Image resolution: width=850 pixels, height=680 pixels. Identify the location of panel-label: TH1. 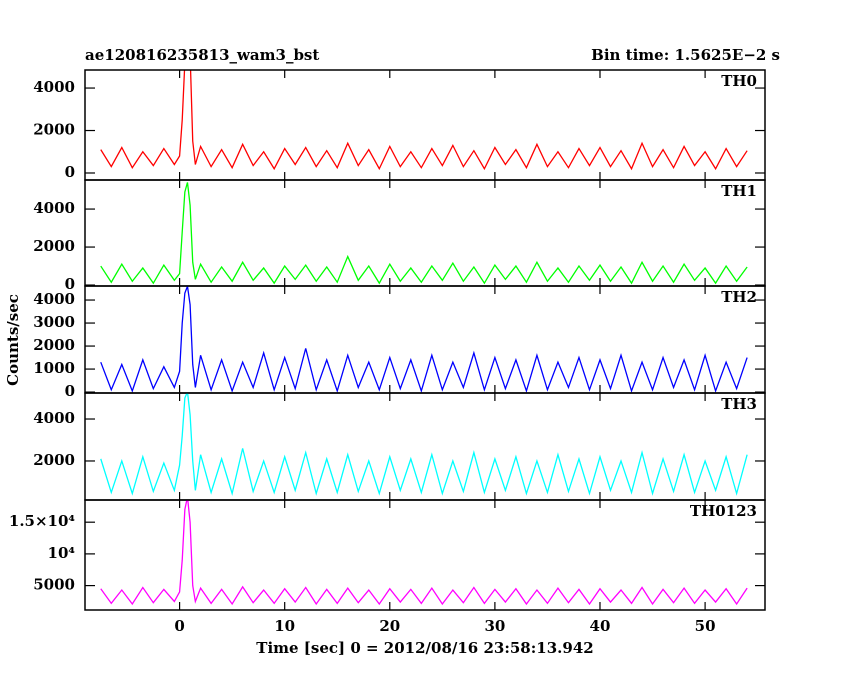
(739, 191).